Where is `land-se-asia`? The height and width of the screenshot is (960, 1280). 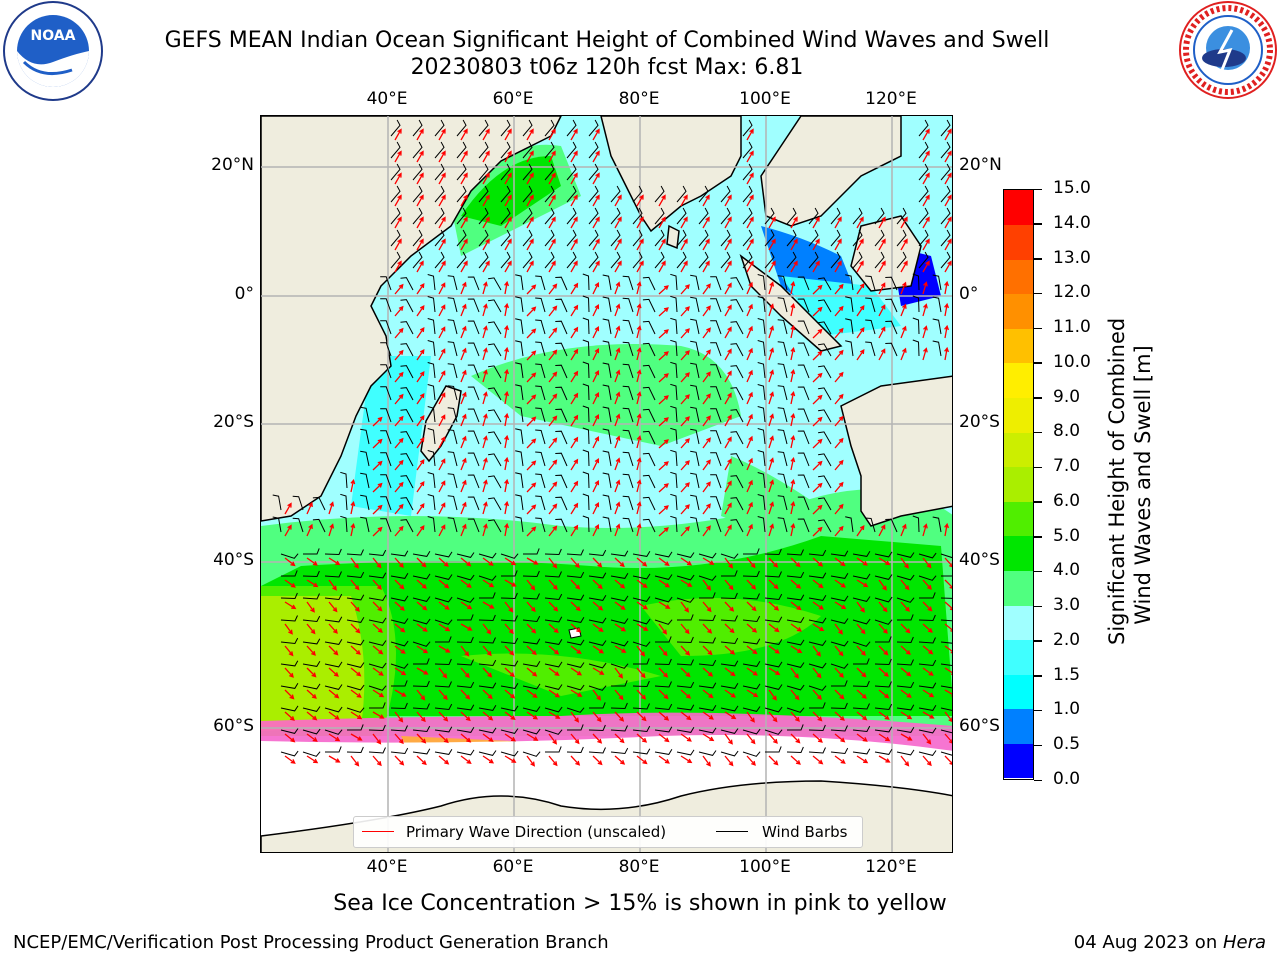
land-se-asia is located at coordinates (831, 171).